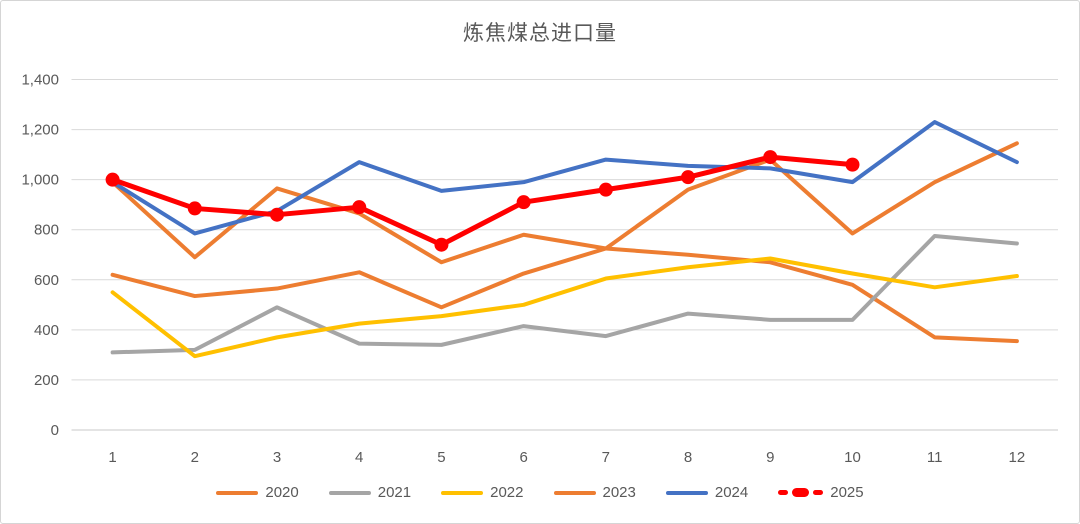 This screenshot has width=1080, height=524. Describe the element at coordinates (731, 492) in the screenshot. I see `legend-label: 2024` at that location.